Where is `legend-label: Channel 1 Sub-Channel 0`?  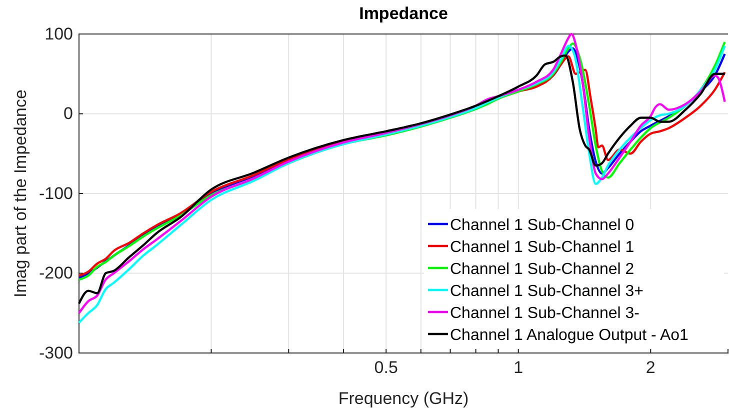 legend-label: Channel 1 Sub-Channel 0 is located at coordinates (542, 225).